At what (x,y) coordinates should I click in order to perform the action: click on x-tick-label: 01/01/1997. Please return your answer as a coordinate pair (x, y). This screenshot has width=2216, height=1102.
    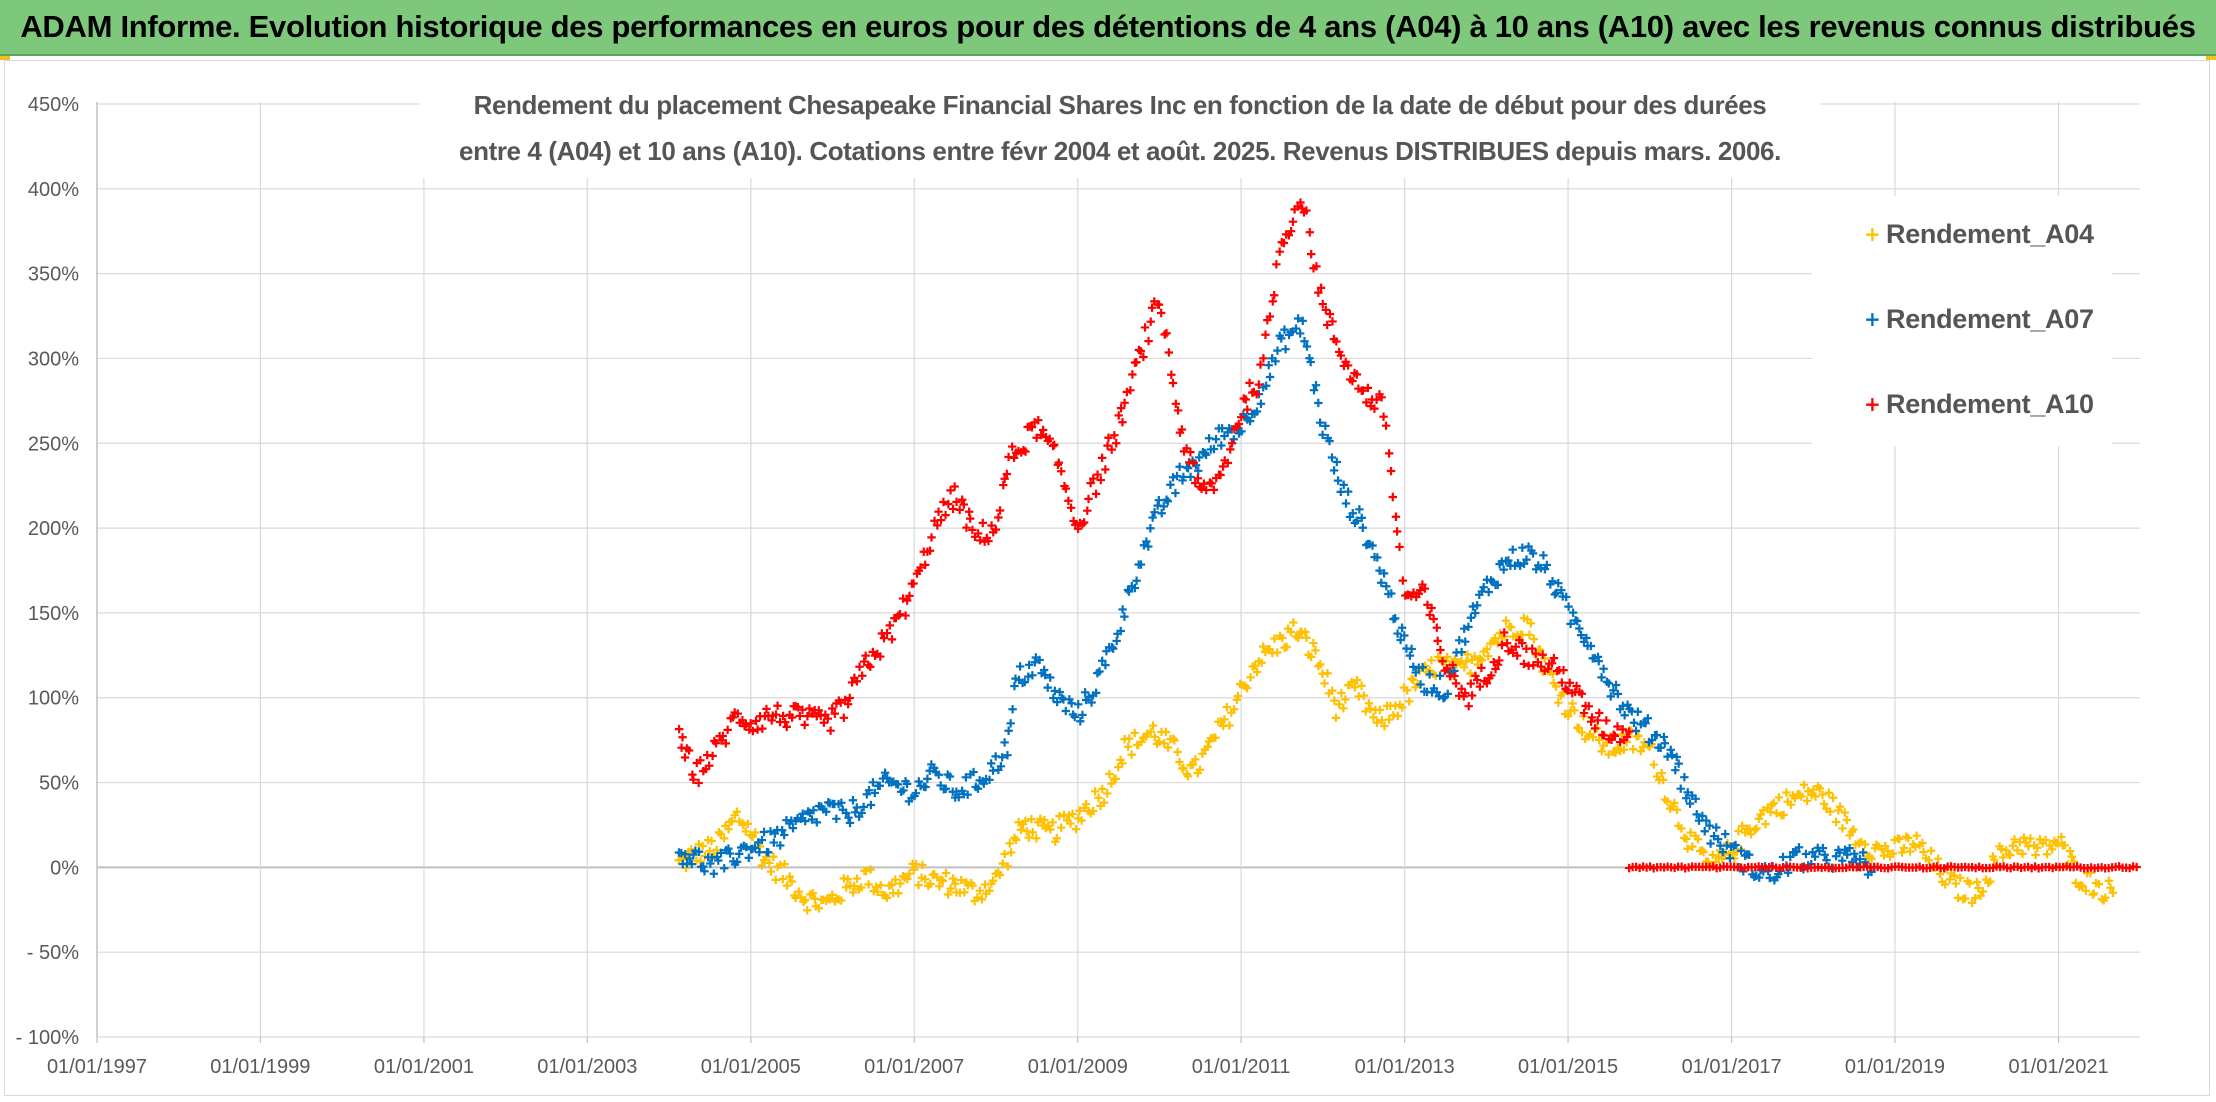
    Looking at the image, I should click on (97, 1067).